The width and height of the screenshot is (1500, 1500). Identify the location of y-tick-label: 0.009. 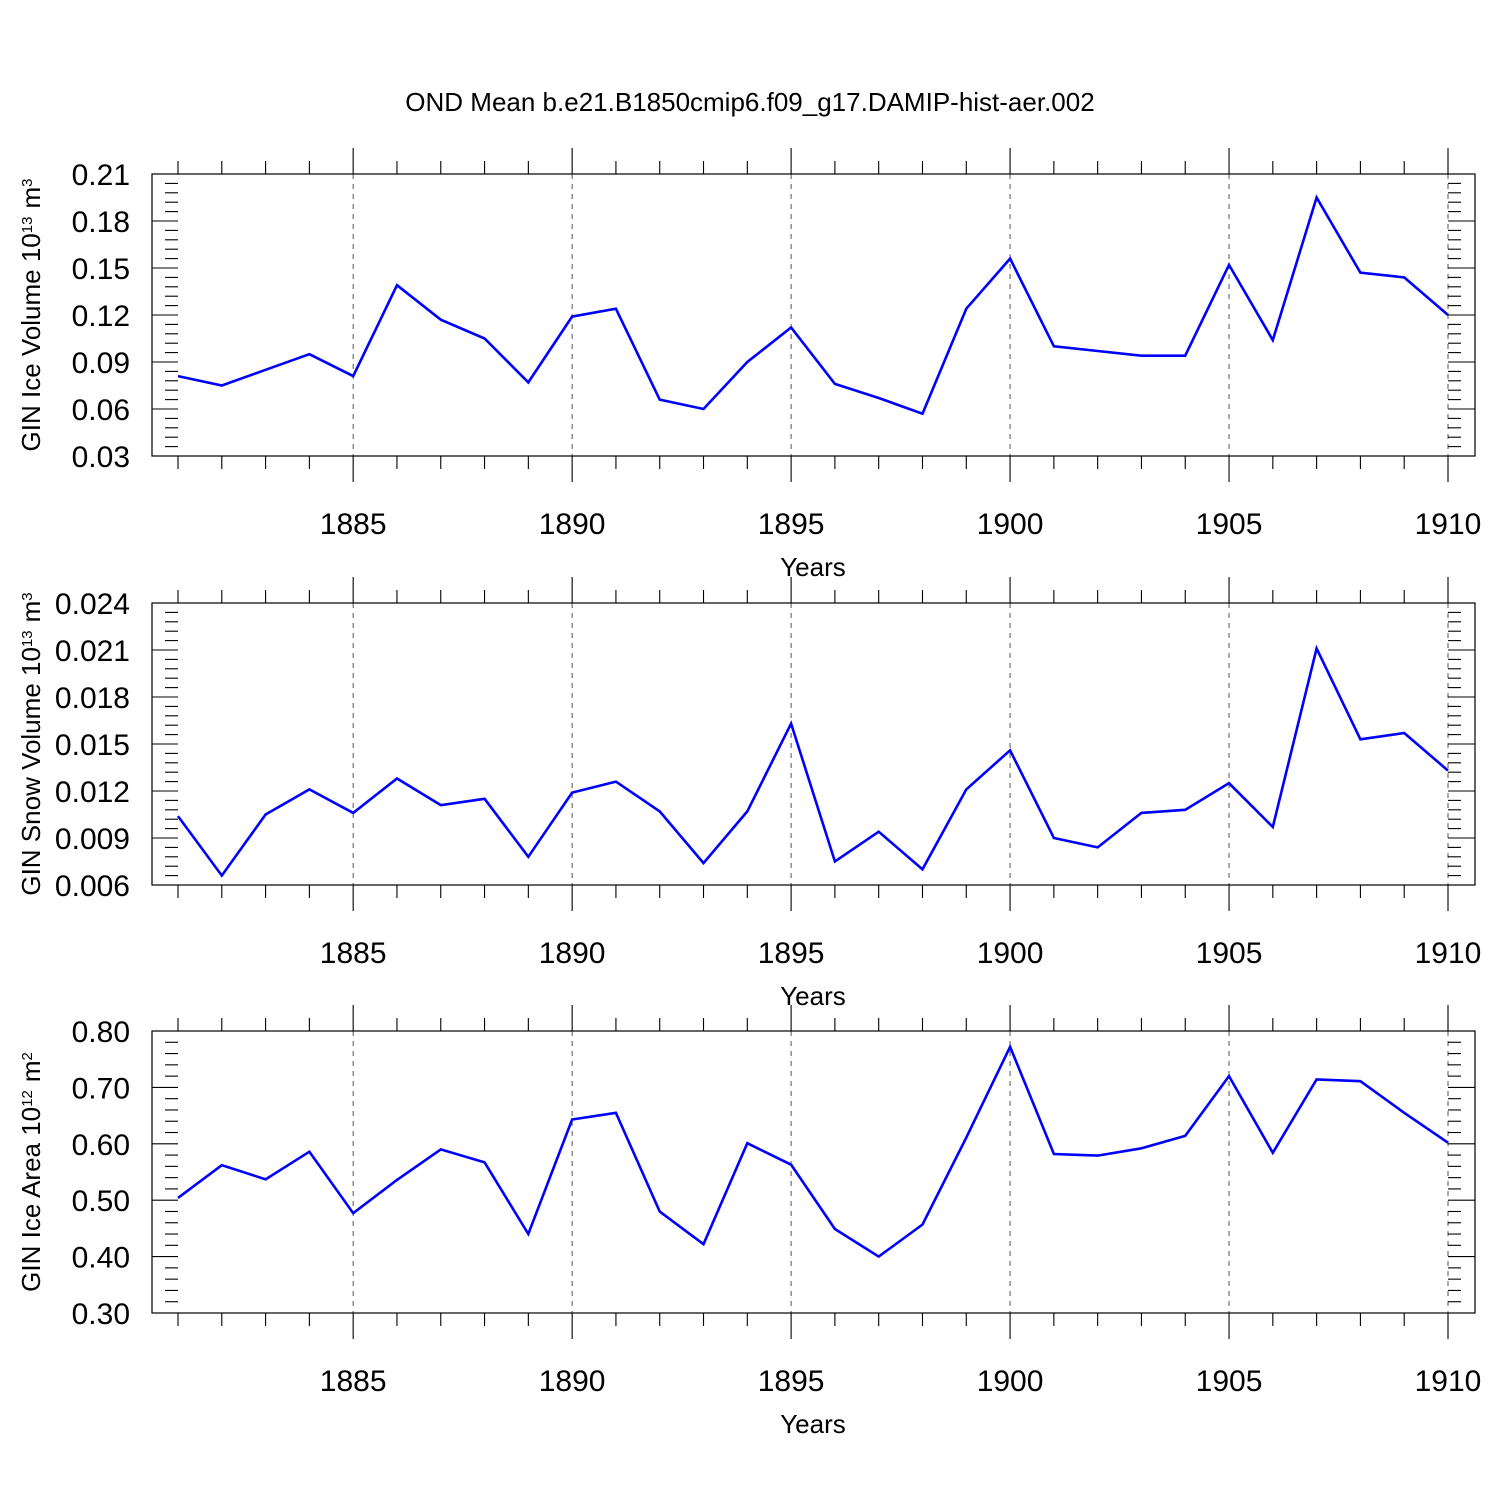
(92, 839).